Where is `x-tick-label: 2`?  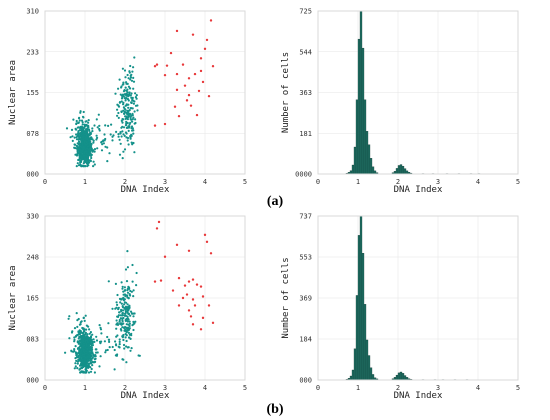
x-tick-label: 2 is located at coordinates (398, 182).